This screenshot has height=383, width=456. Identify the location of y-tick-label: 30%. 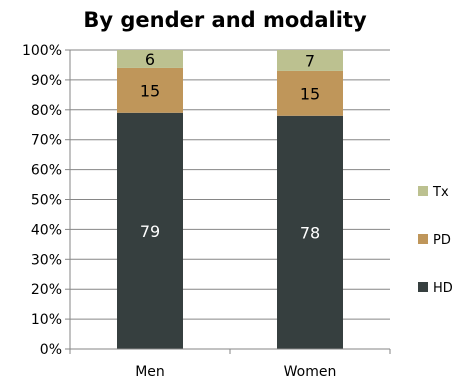
(46, 260).